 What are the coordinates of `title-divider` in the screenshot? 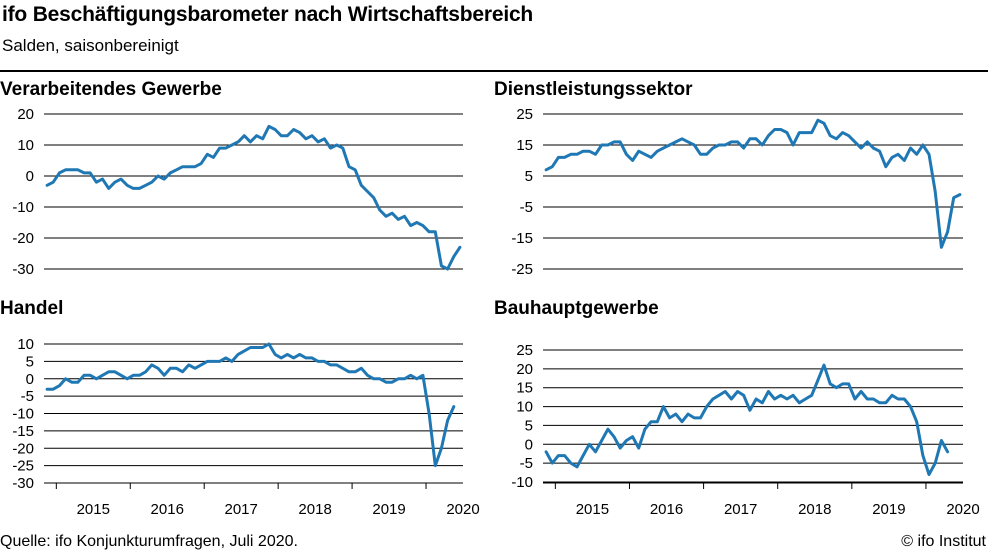 It's located at (494, 71).